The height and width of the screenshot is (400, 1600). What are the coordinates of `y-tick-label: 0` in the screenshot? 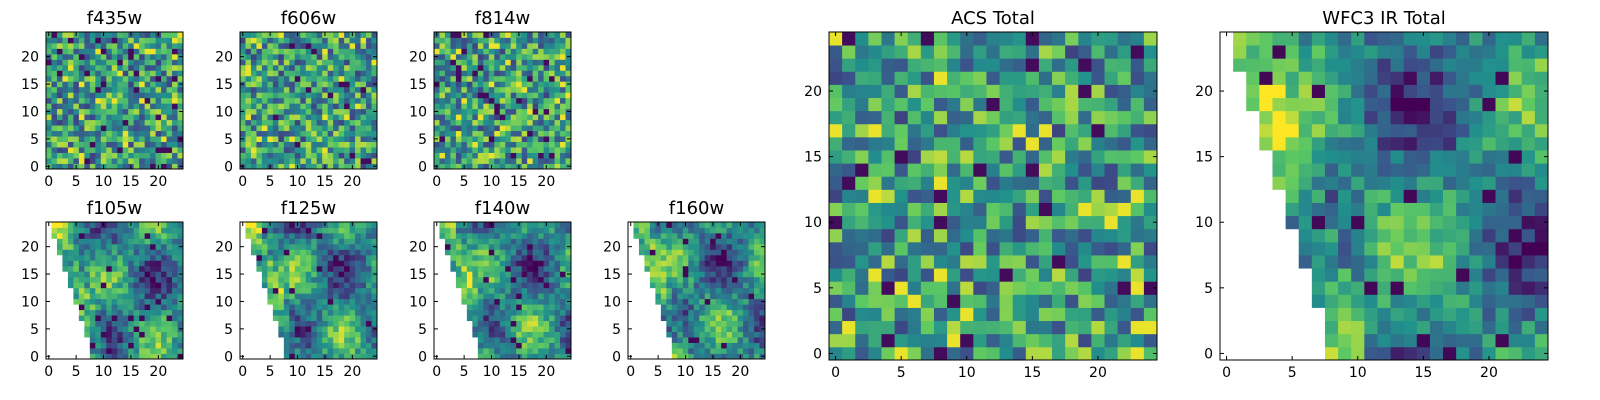 It's located at (34, 357).